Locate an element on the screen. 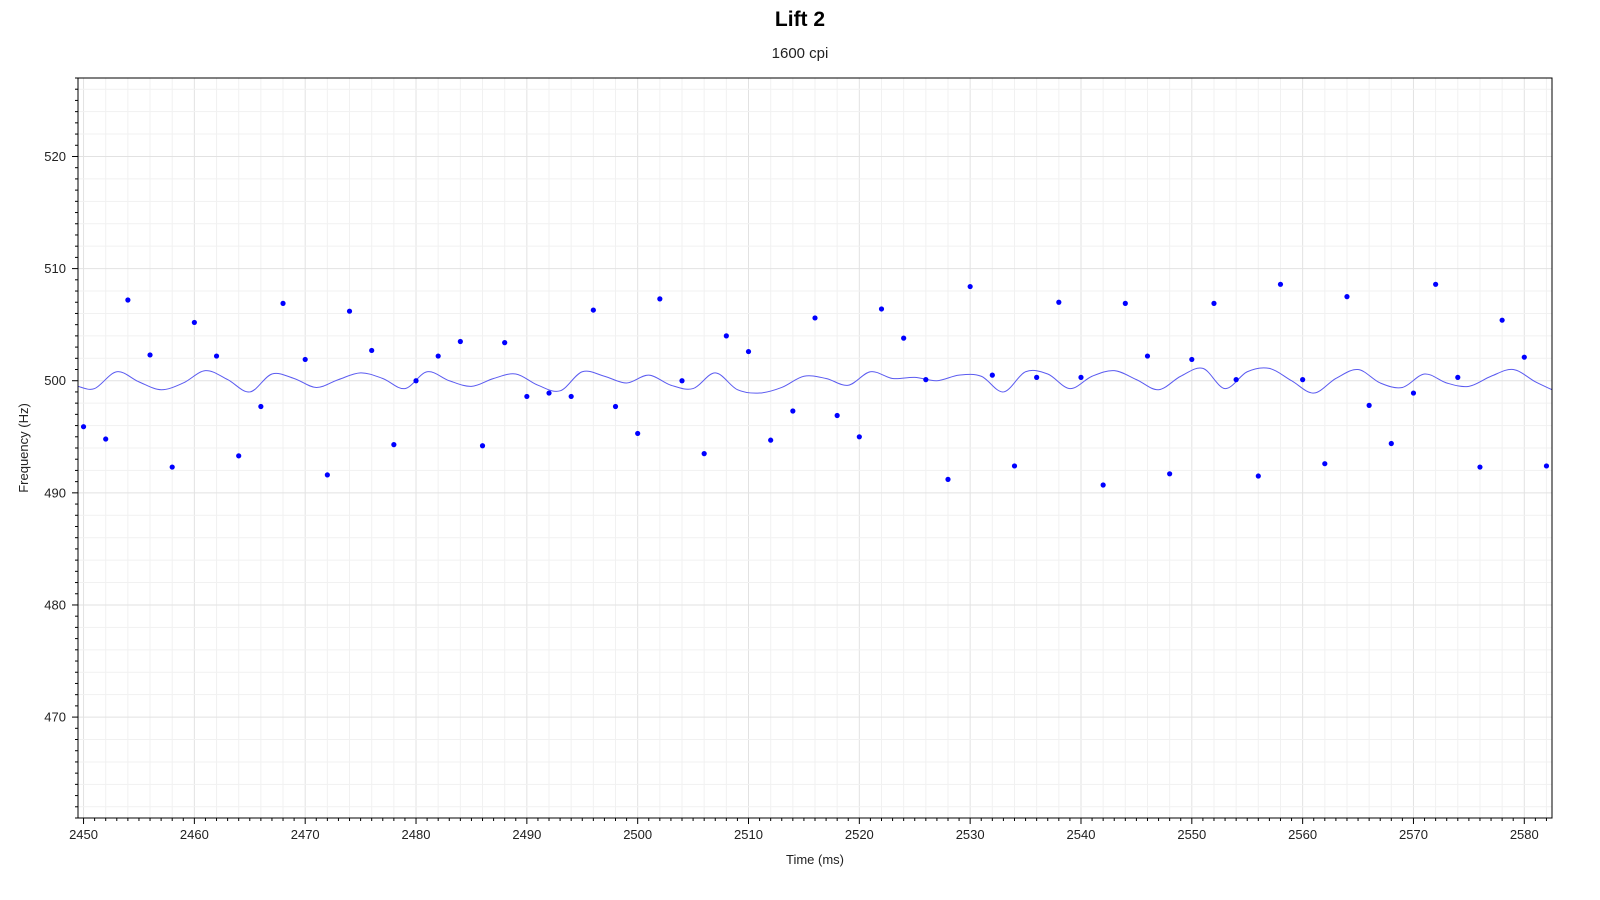 This screenshot has width=1600, height=900. x-tick-label: 2580 is located at coordinates (1524, 834).